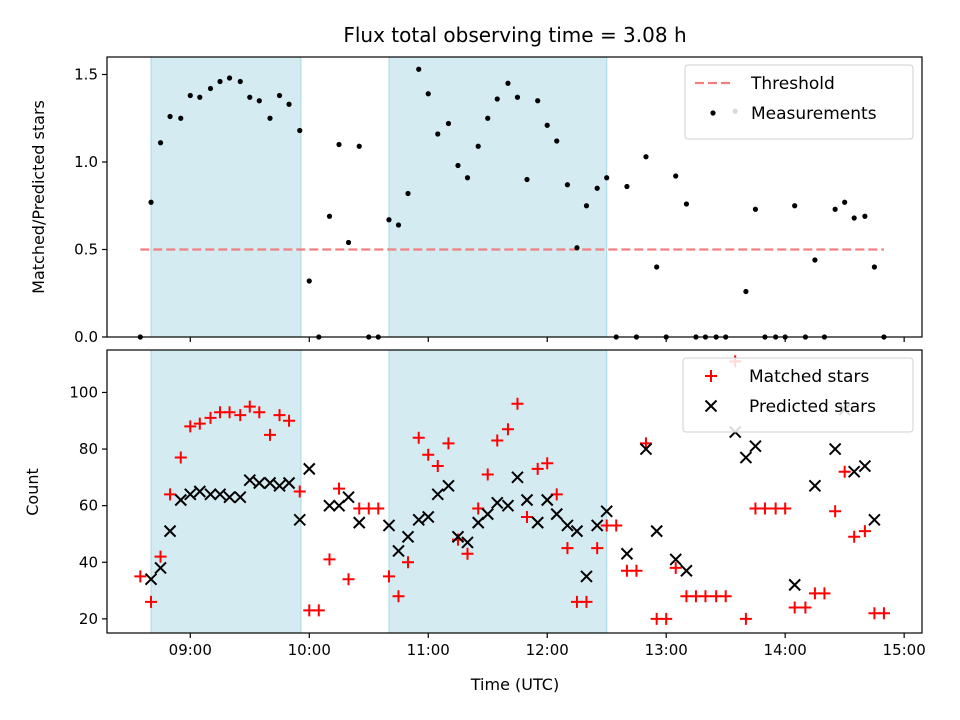 The height and width of the screenshot is (720, 960). What do you see at coordinates (86, 162) in the screenshot?
I see `top-y-tick-label: 1.0` at bounding box center [86, 162].